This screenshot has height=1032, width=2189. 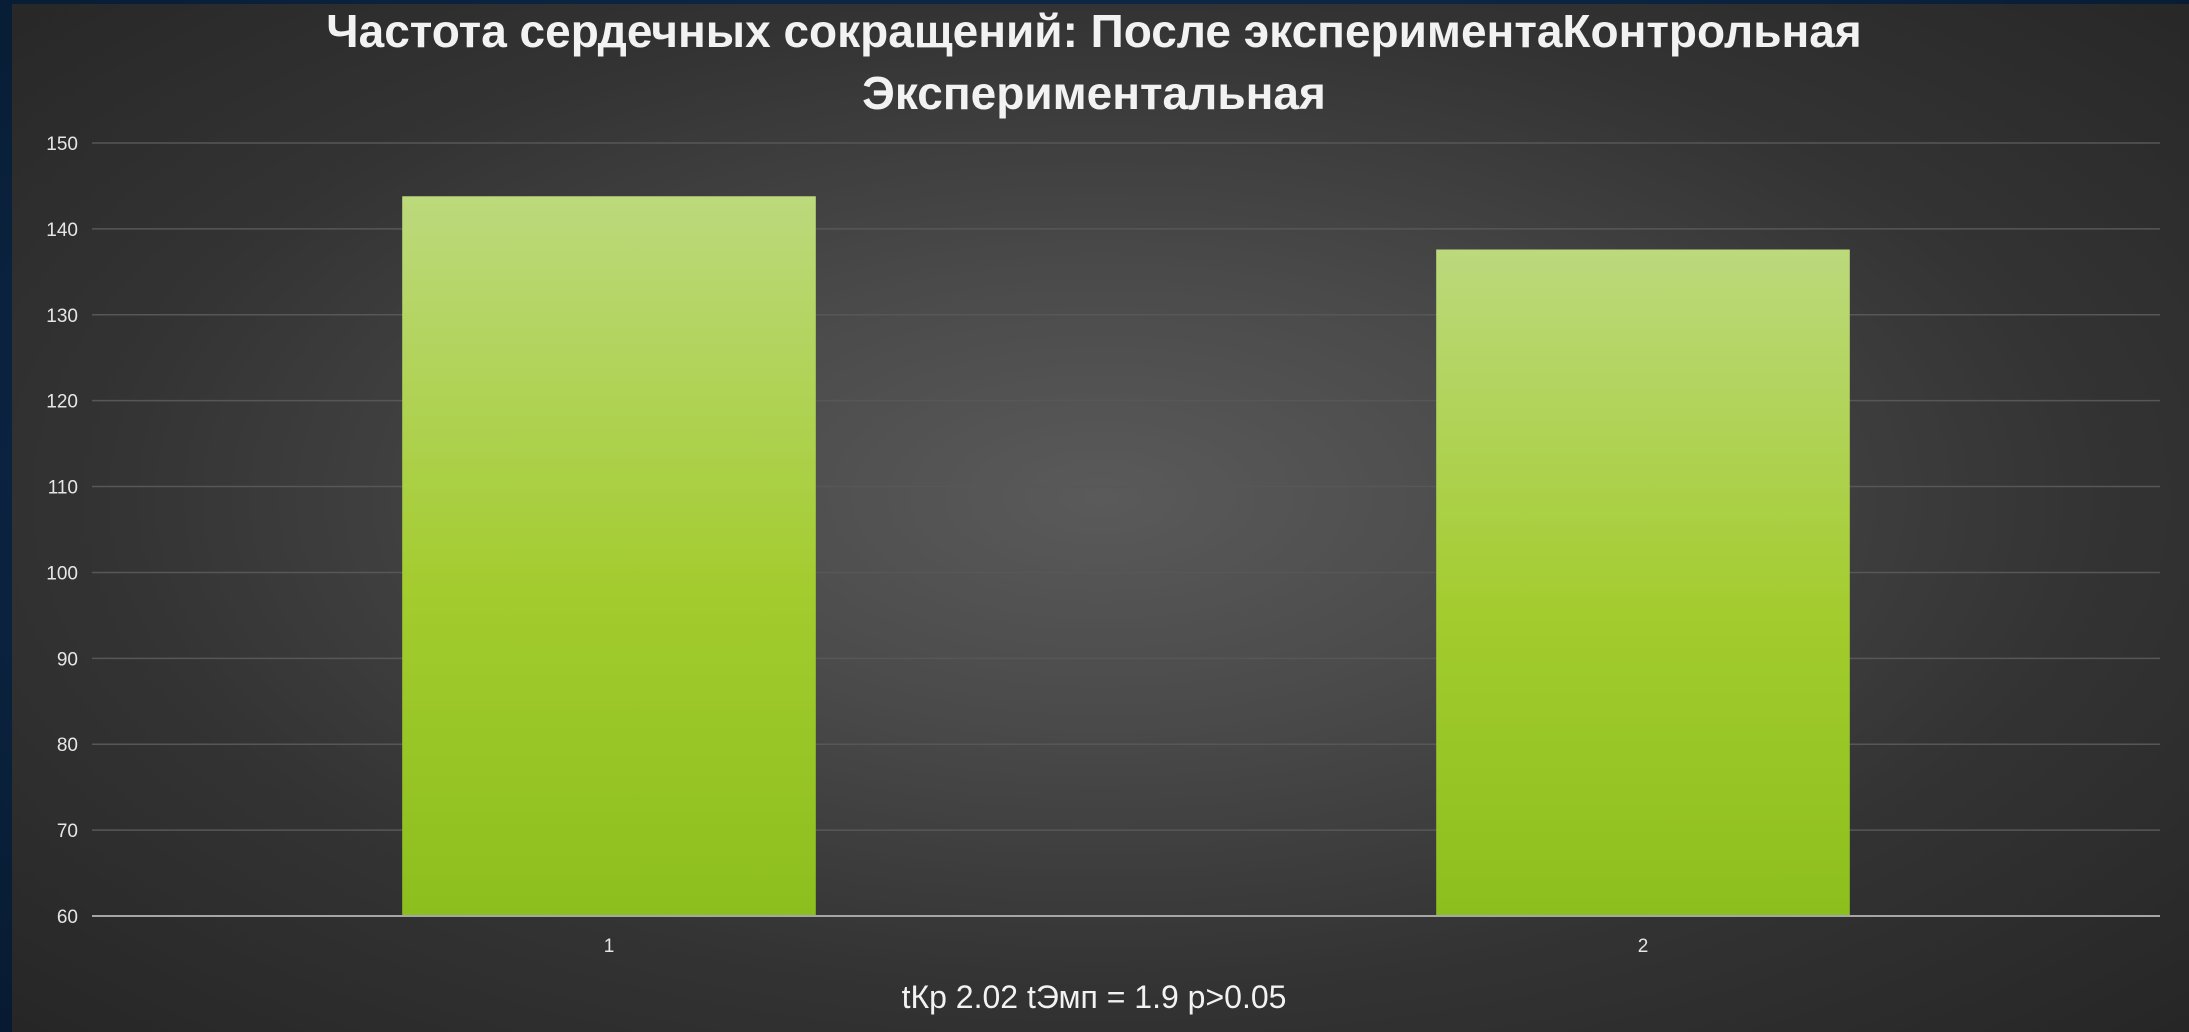 I want to click on y-tick-label: 110, so click(x=63, y=488).